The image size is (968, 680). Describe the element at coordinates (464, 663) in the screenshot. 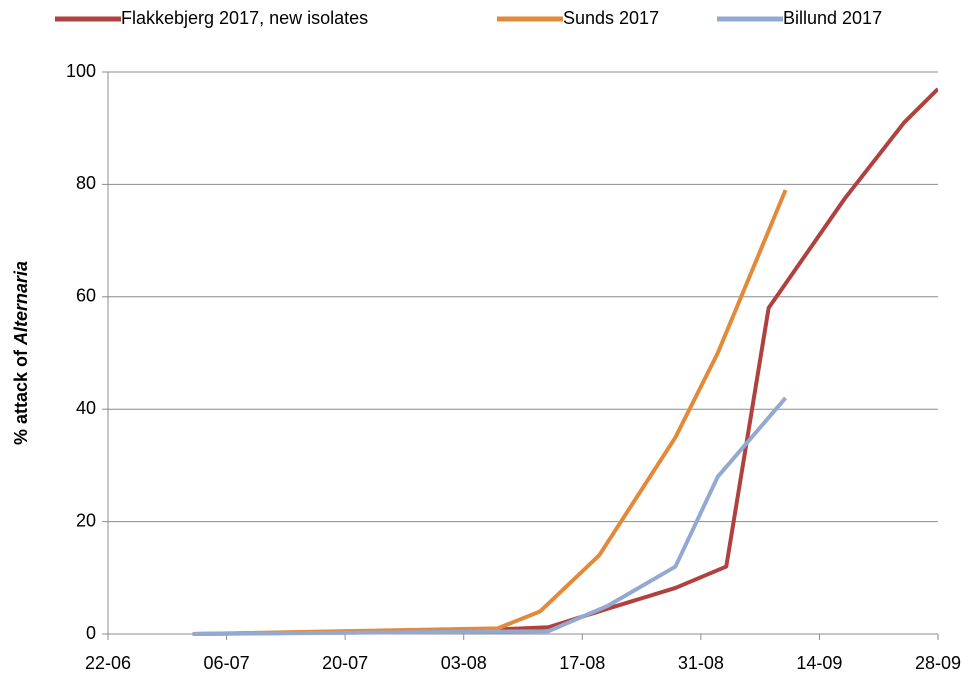

I see `x-tick-label: 03-08` at that location.